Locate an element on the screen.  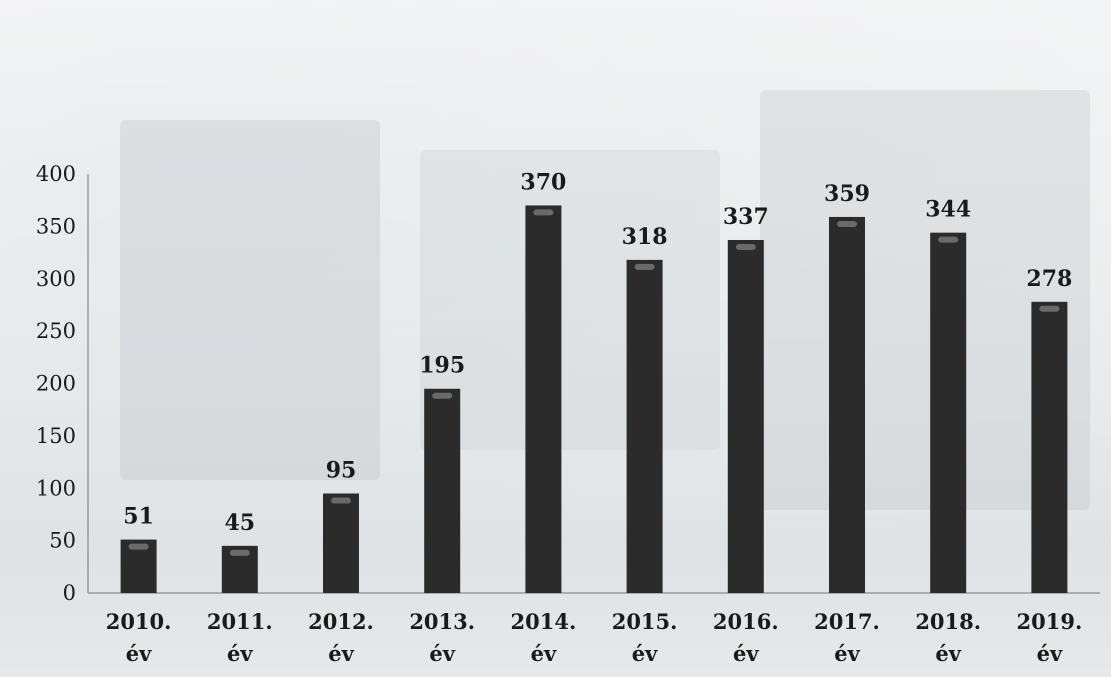
x-tick-label: 2010. is located at coordinates (139, 621).